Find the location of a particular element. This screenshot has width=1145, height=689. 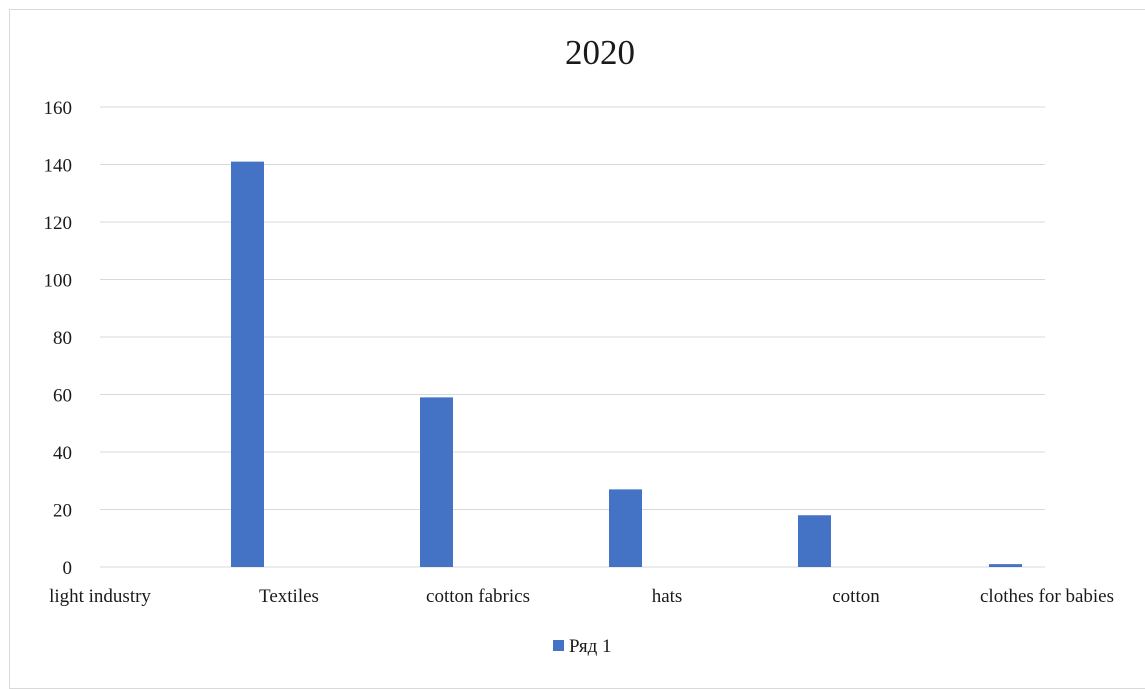

legend-swatch is located at coordinates (558, 645).